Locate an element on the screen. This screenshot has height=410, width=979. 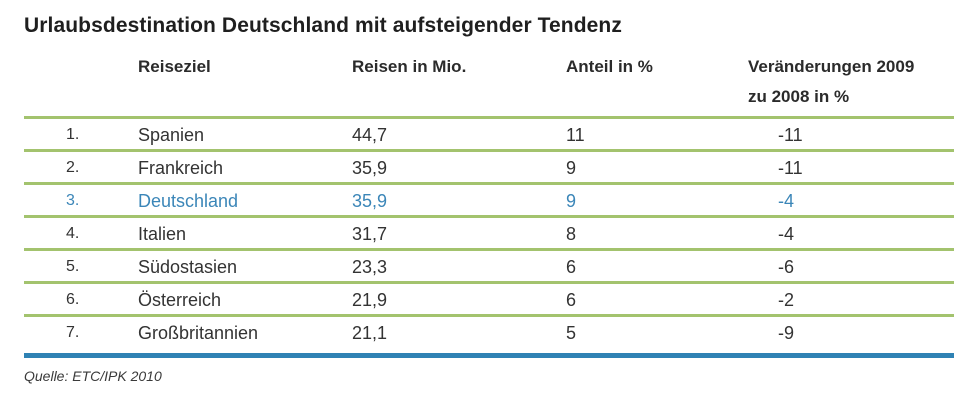
cell-change: -9 is located at coordinates (786, 333).